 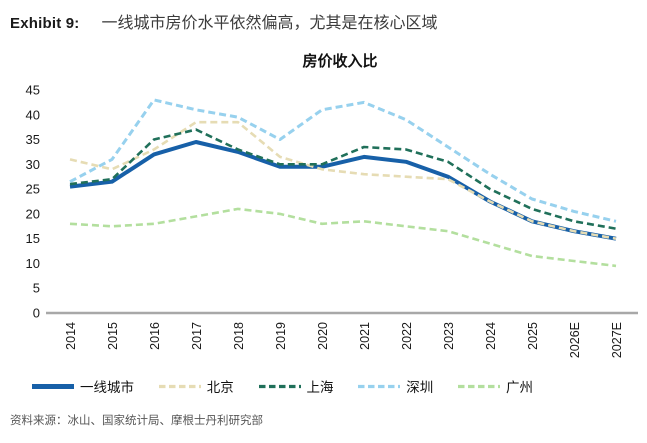 I want to click on legend-item-beijing: 北京, so click(x=196, y=386).